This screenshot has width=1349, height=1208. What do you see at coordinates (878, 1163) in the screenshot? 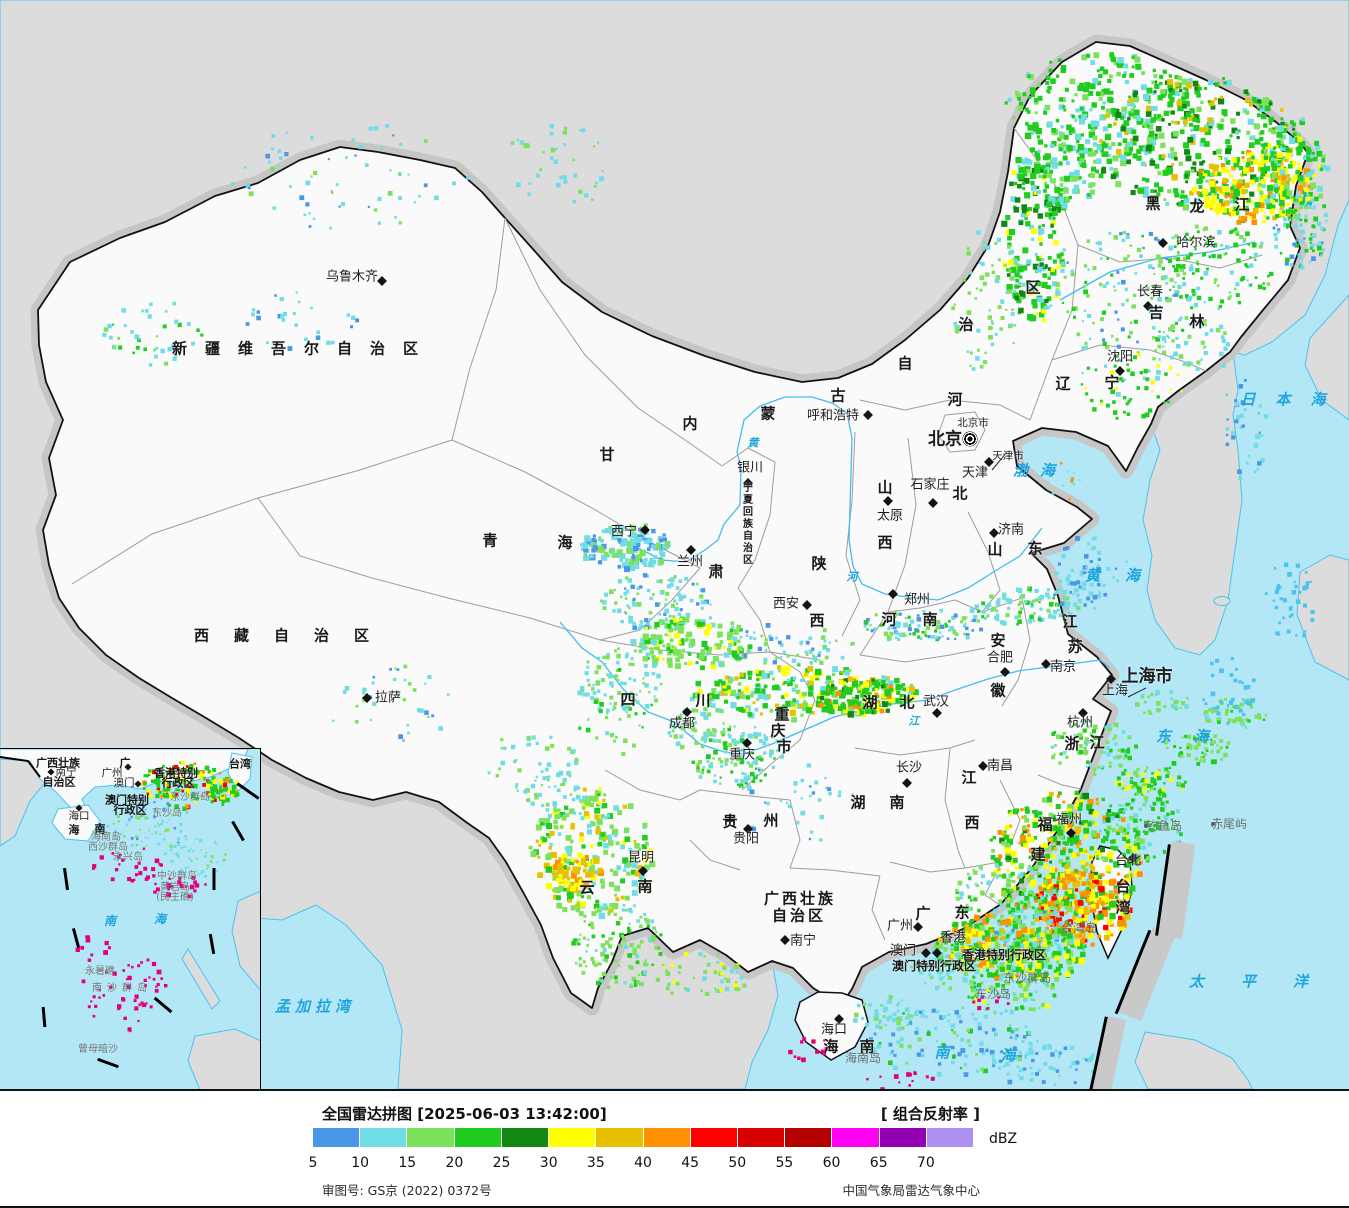
I see `legend-tick: 65` at bounding box center [878, 1163].